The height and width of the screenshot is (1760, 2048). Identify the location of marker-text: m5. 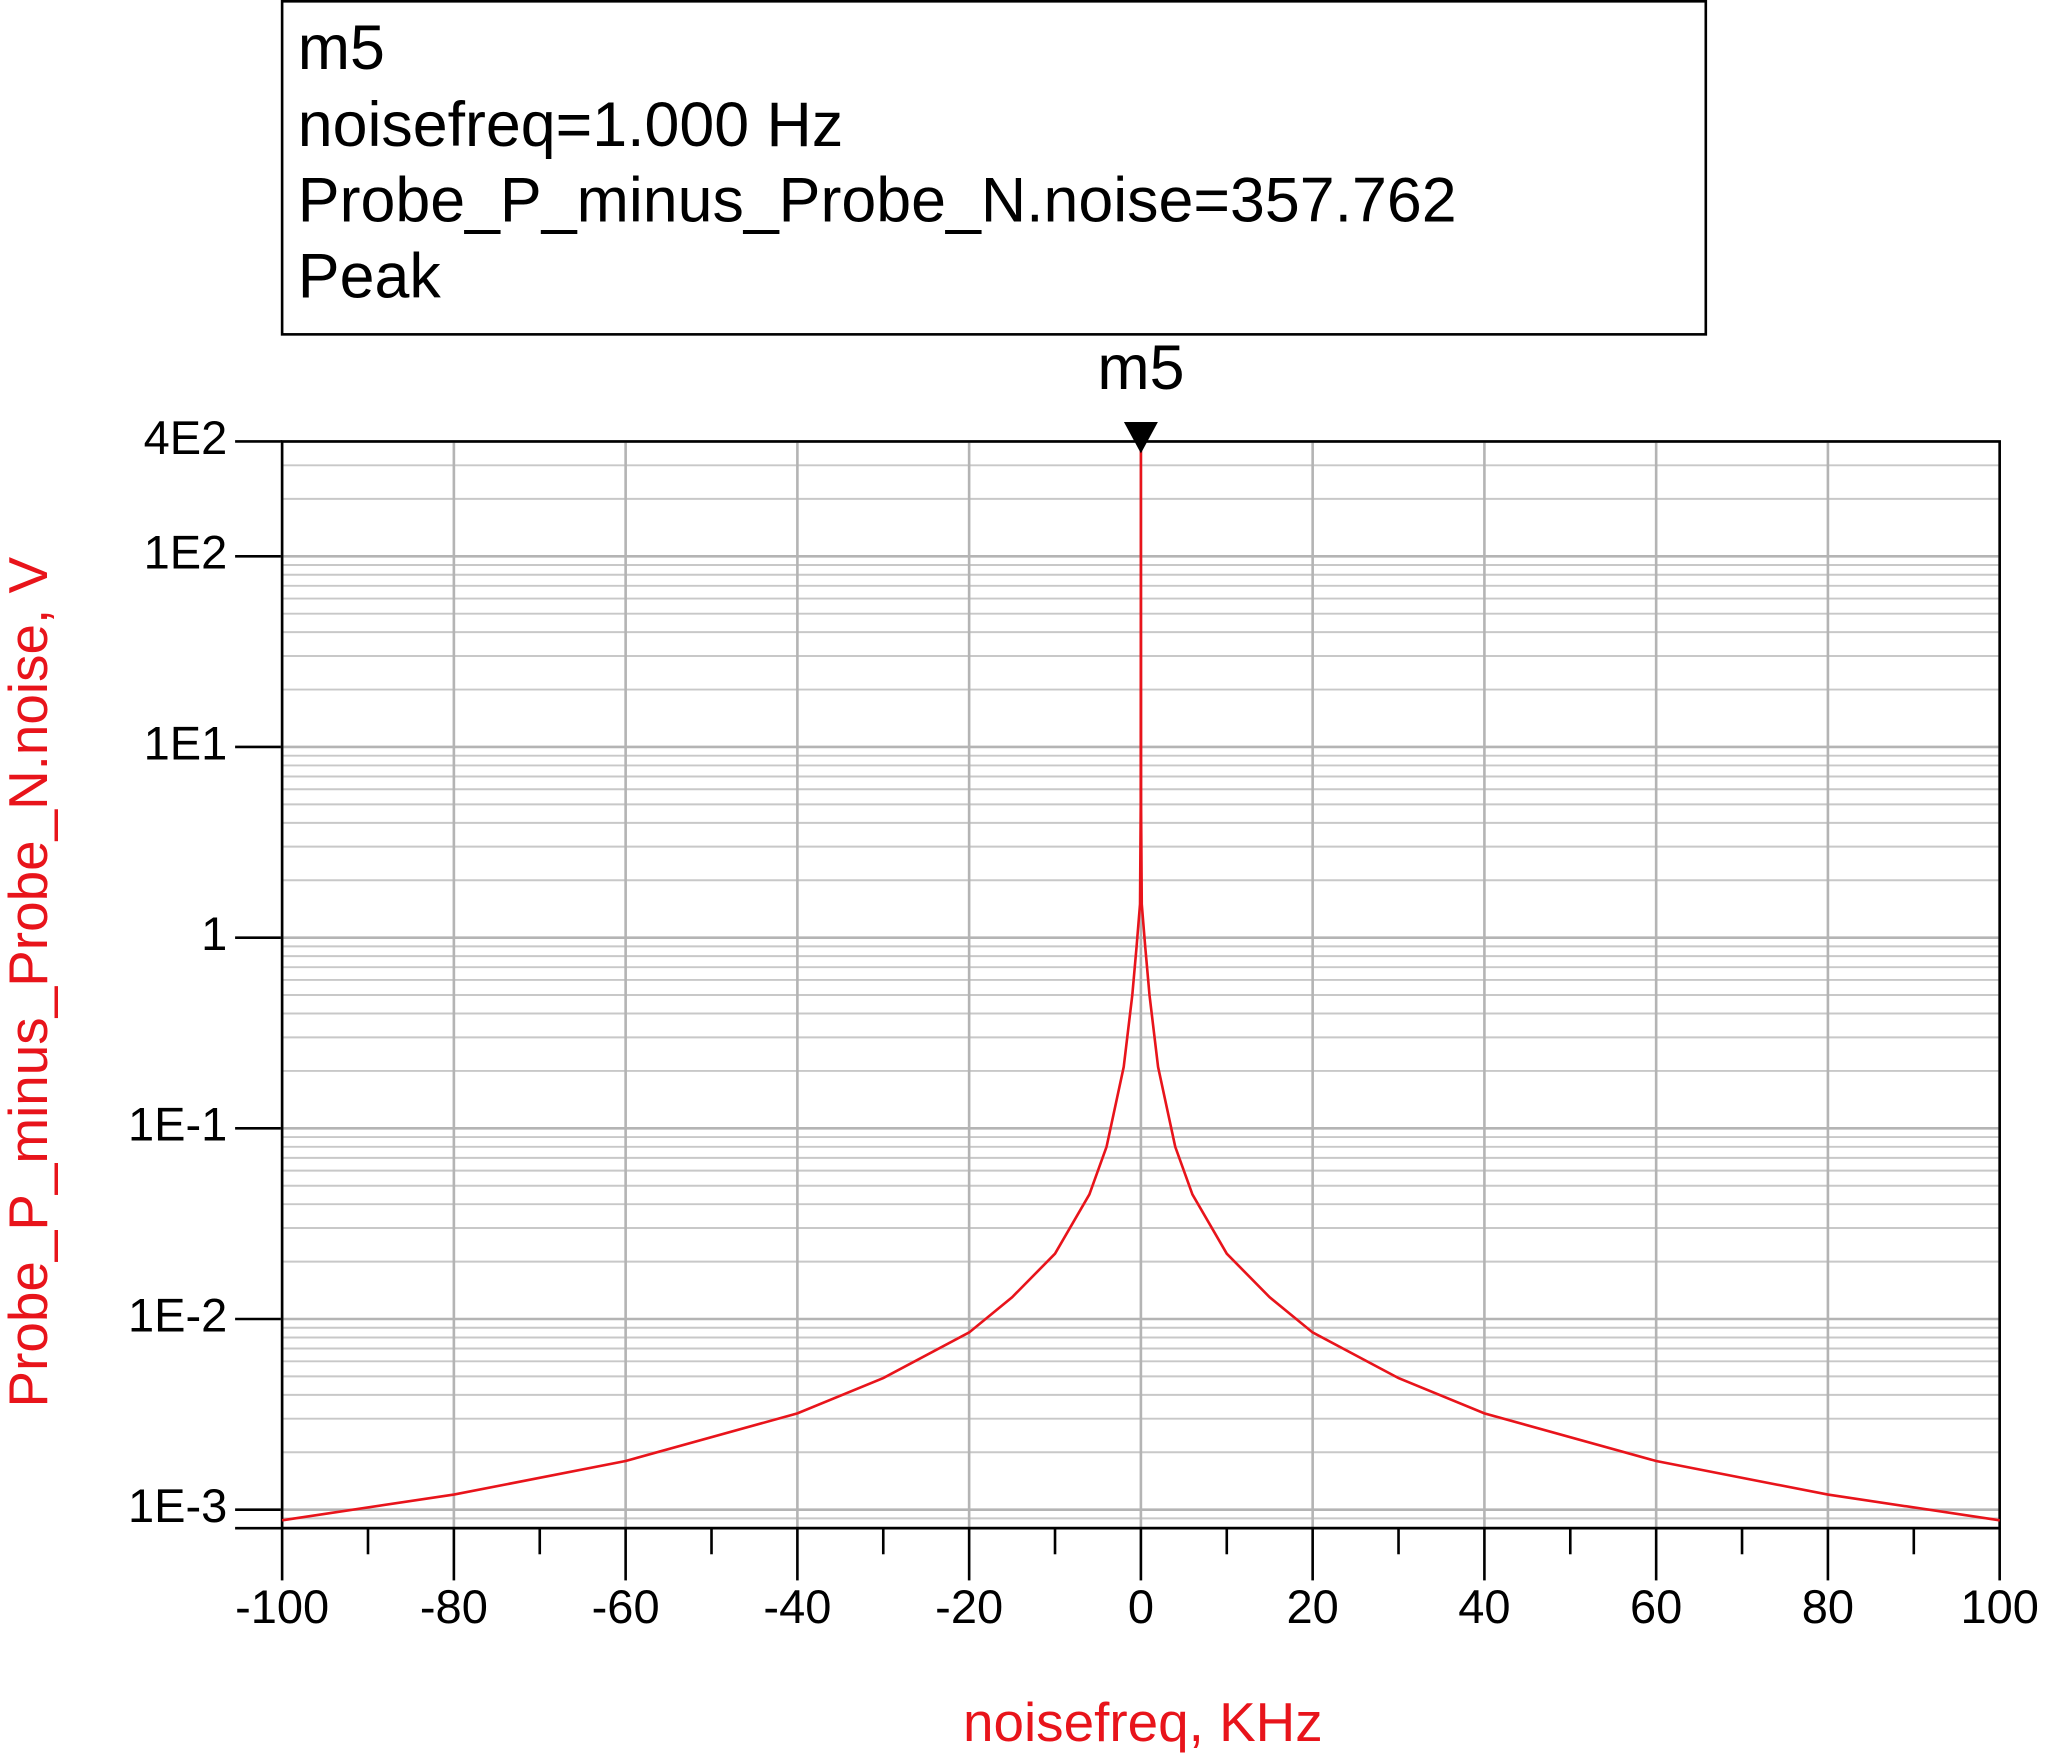
(341, 48).